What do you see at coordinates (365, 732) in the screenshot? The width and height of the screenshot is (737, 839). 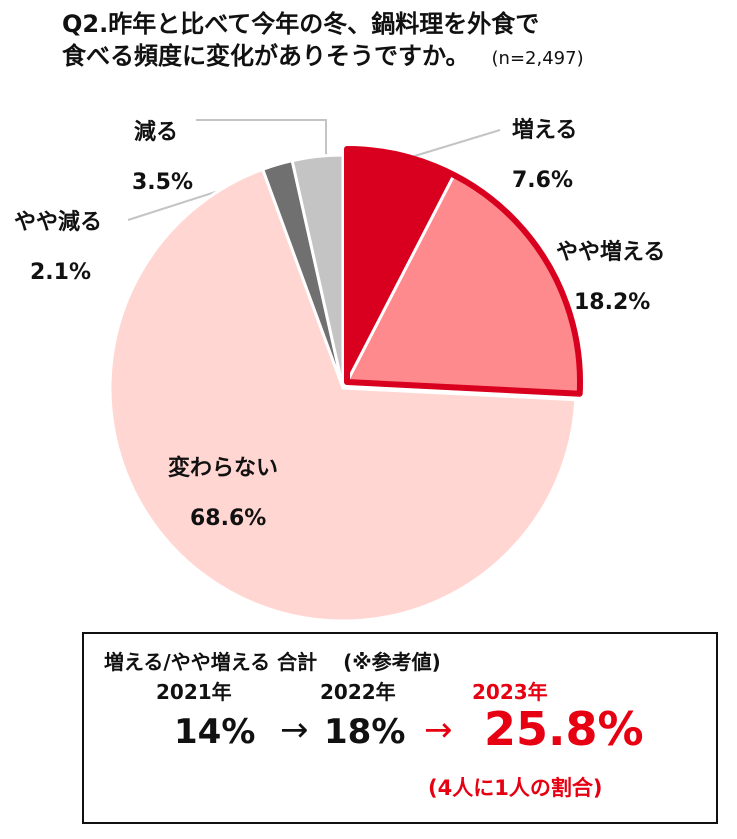 I see `value-2022: 18%` at bounding box center [365, 732].